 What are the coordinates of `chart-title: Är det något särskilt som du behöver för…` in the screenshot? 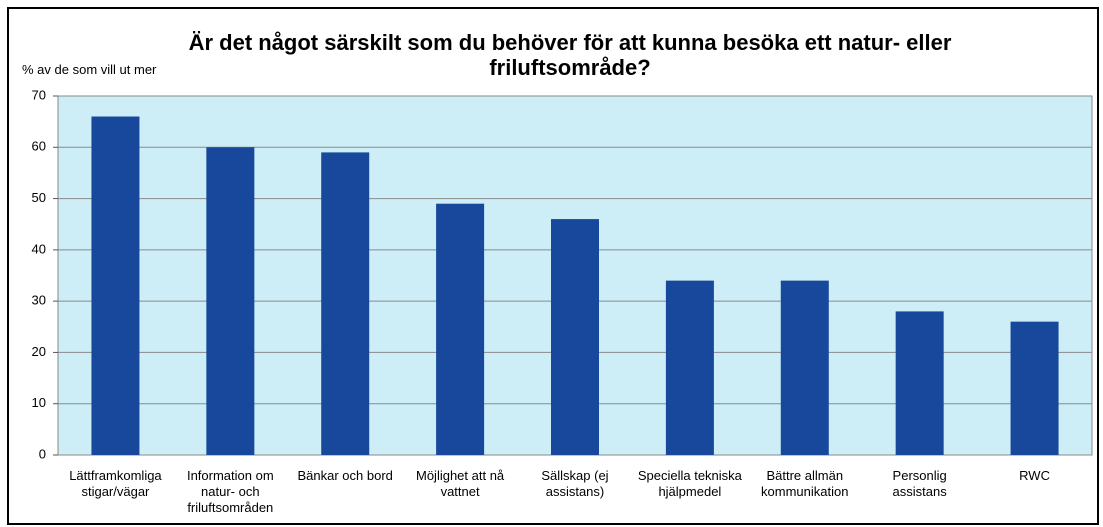 It's located at (570, 55).